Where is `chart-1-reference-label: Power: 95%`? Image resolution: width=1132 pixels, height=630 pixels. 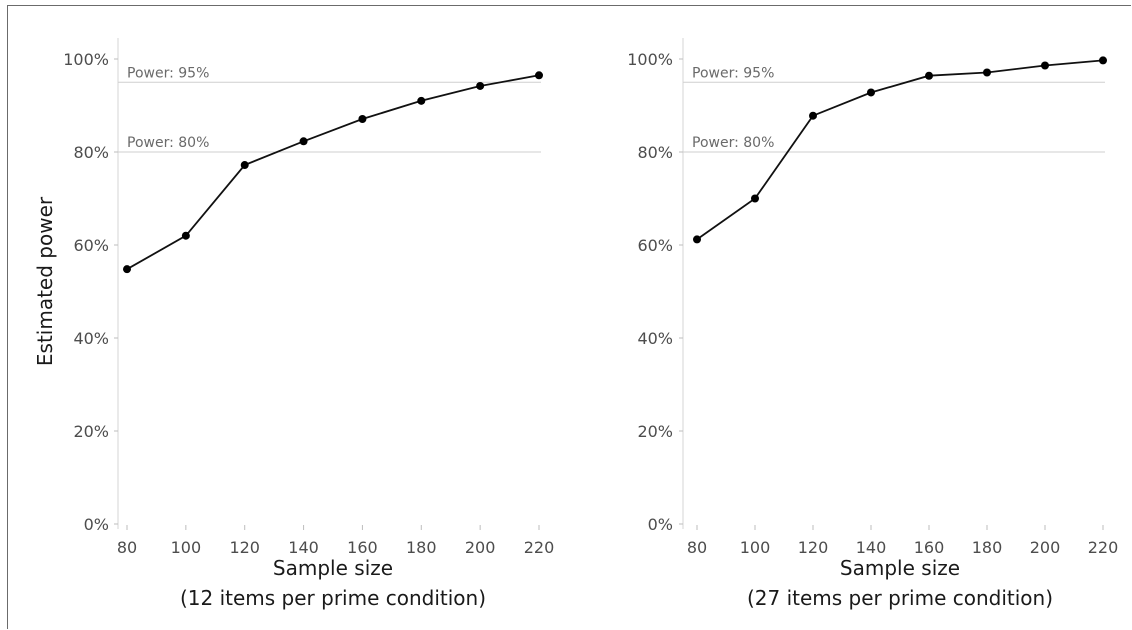 chart-1-reference-label: Power: 95% is located at coordinates (168, 73).